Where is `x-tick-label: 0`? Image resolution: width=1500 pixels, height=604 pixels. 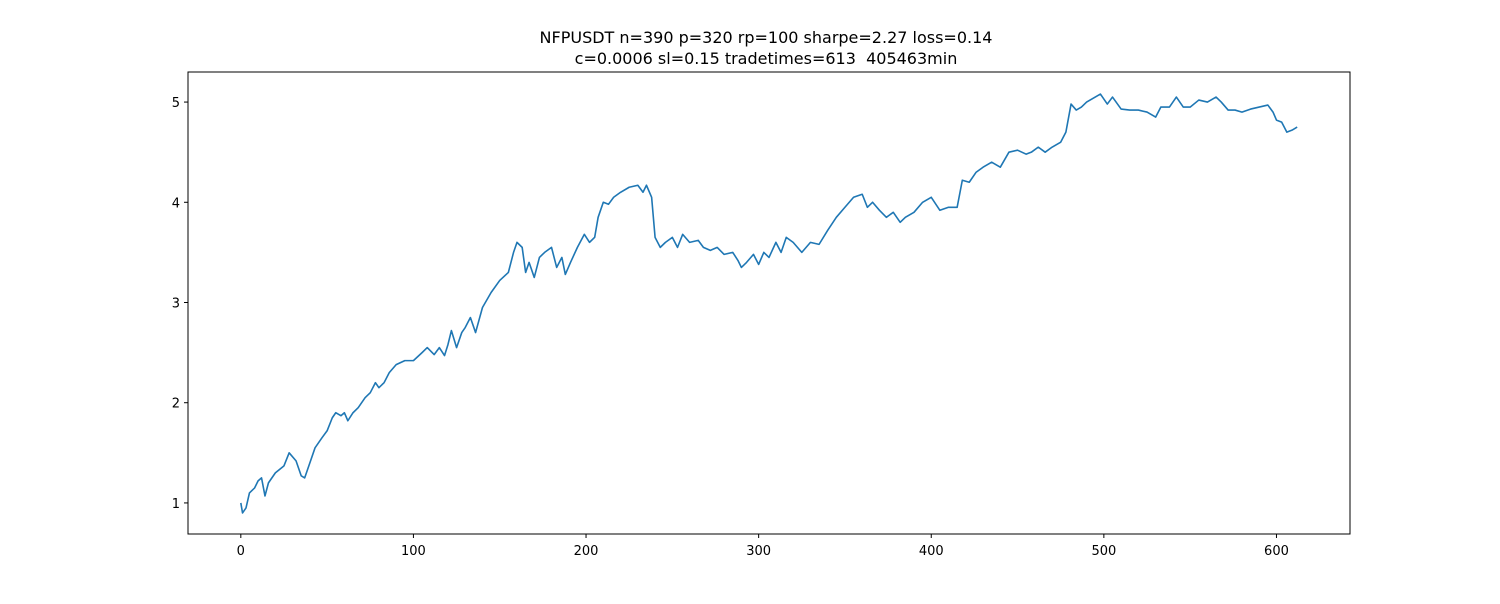 x-tick-label: 0 is located at coordinates (241, 551).